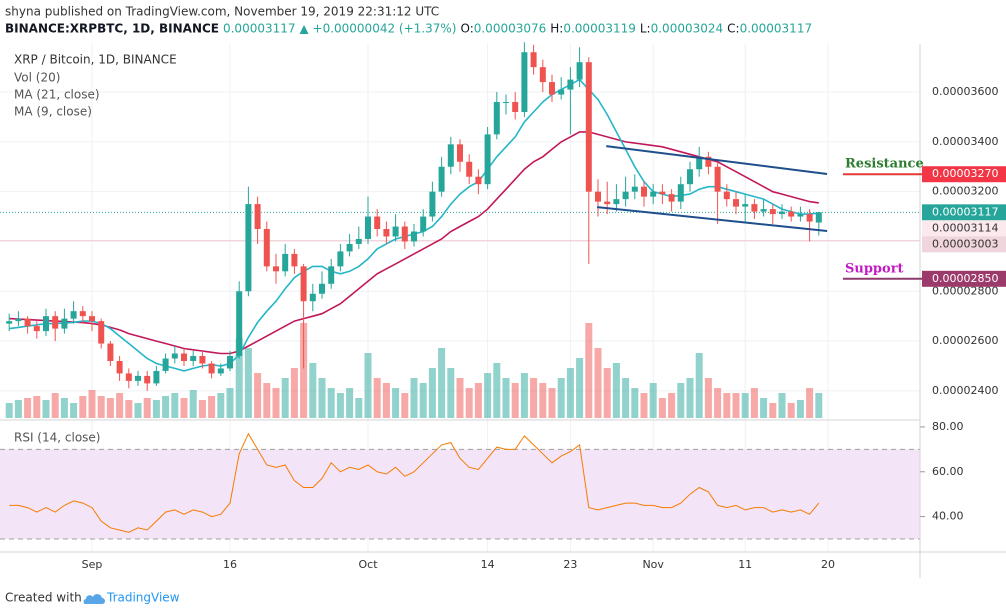 This screenshot has width=1006, height=615. I want to click on y-tick-label: 0.00003600, so click(965, 91).